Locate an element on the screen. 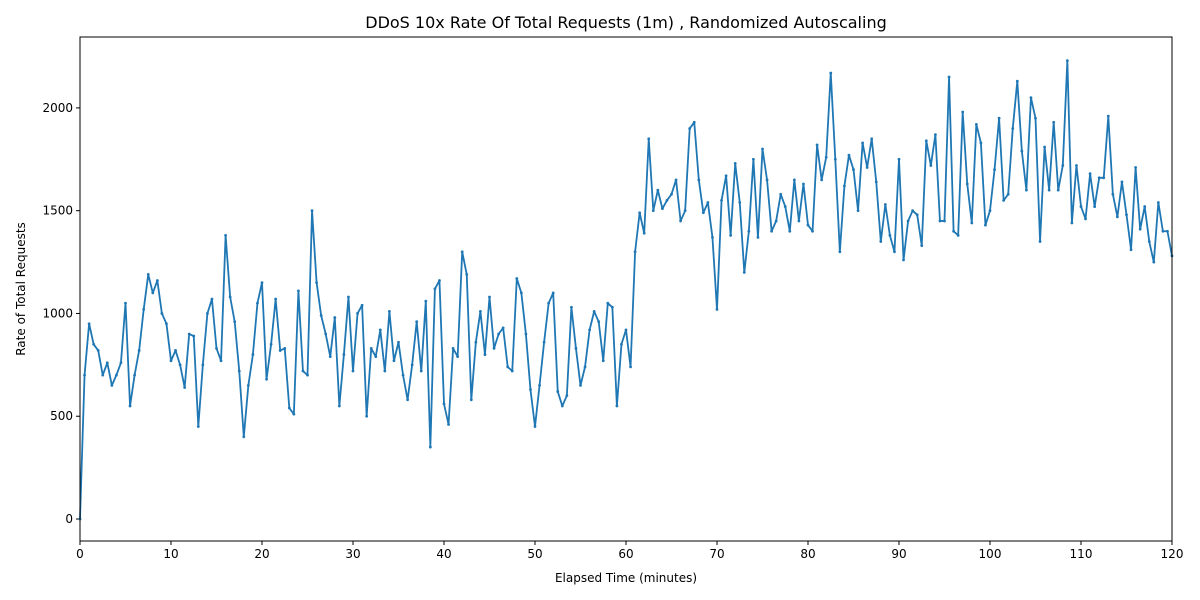 The image size is (1200, 600). y-tick-label: 500 is located at coordinates (61, 416).